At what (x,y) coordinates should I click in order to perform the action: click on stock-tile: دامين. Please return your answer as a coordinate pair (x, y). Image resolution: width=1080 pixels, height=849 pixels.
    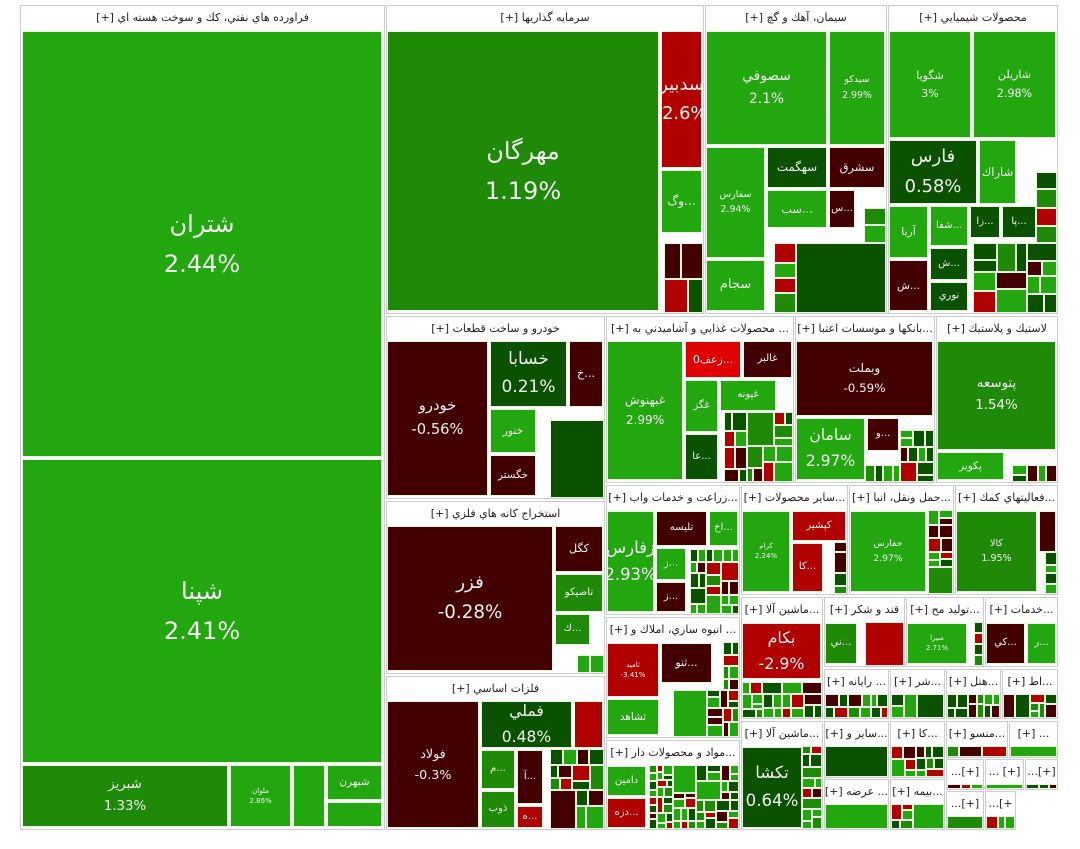
    Looking at the image, I should click on (626, 781).